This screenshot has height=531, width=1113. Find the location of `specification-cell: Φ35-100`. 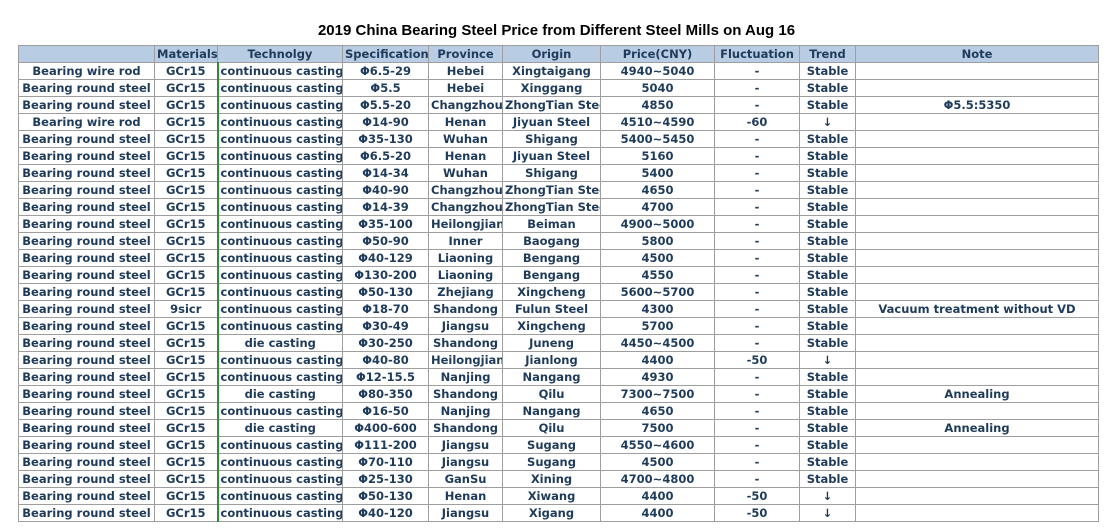

specification-cell: Φ35-100 is located at coordinates (385, 224).